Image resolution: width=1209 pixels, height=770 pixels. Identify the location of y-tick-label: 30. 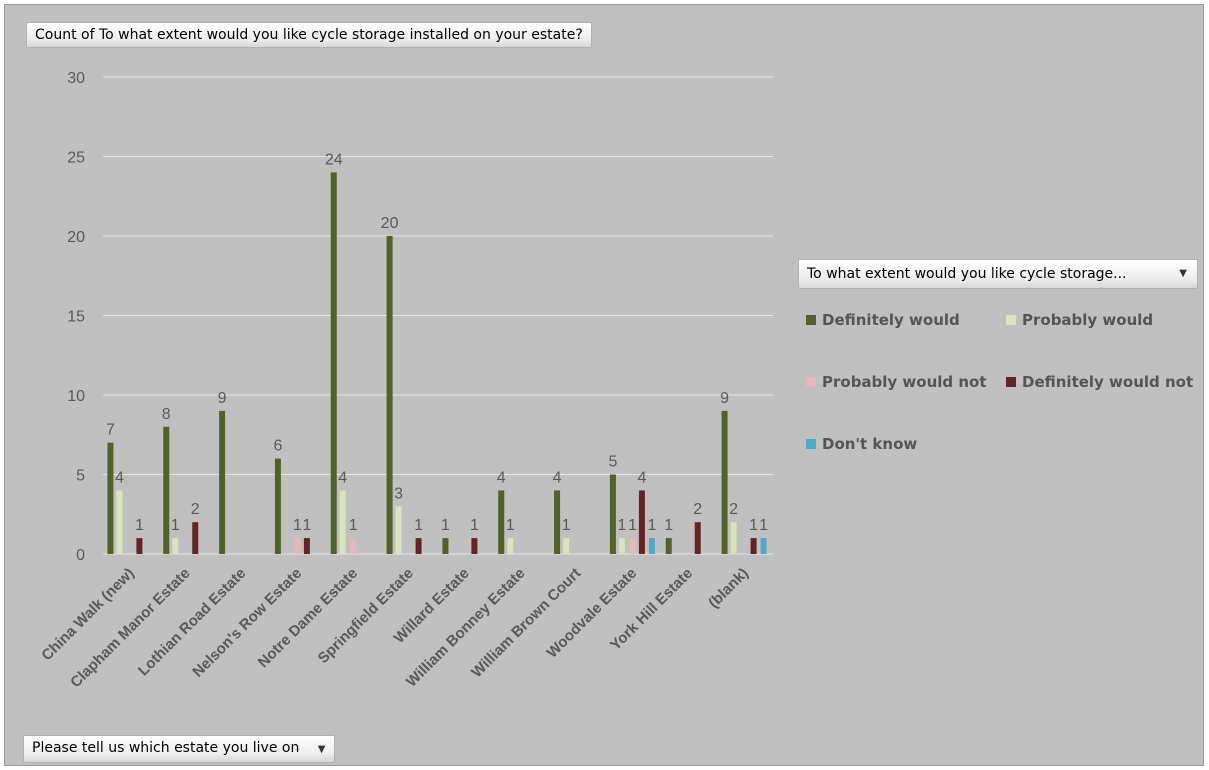
(76, 78).